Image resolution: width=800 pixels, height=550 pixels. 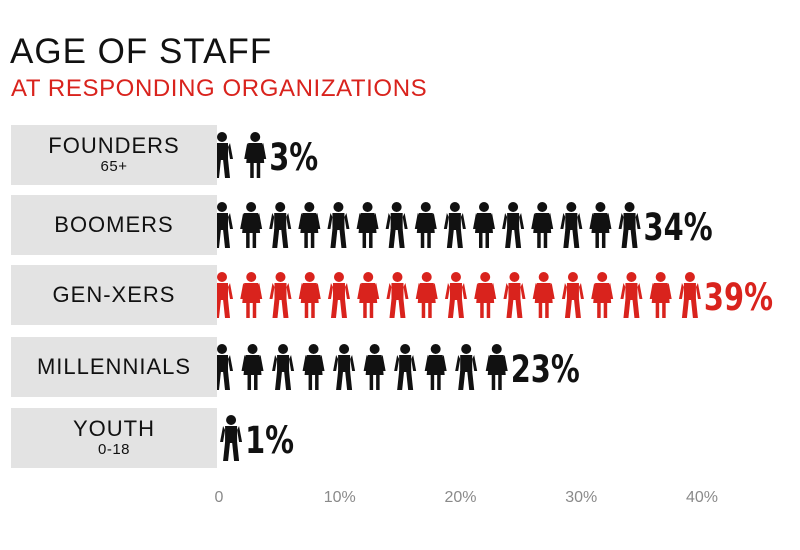 What do you see at coordinates (340, 497) in the screenshot?
I see `x-tick-label: 10%` at bounding box center [340, 497].